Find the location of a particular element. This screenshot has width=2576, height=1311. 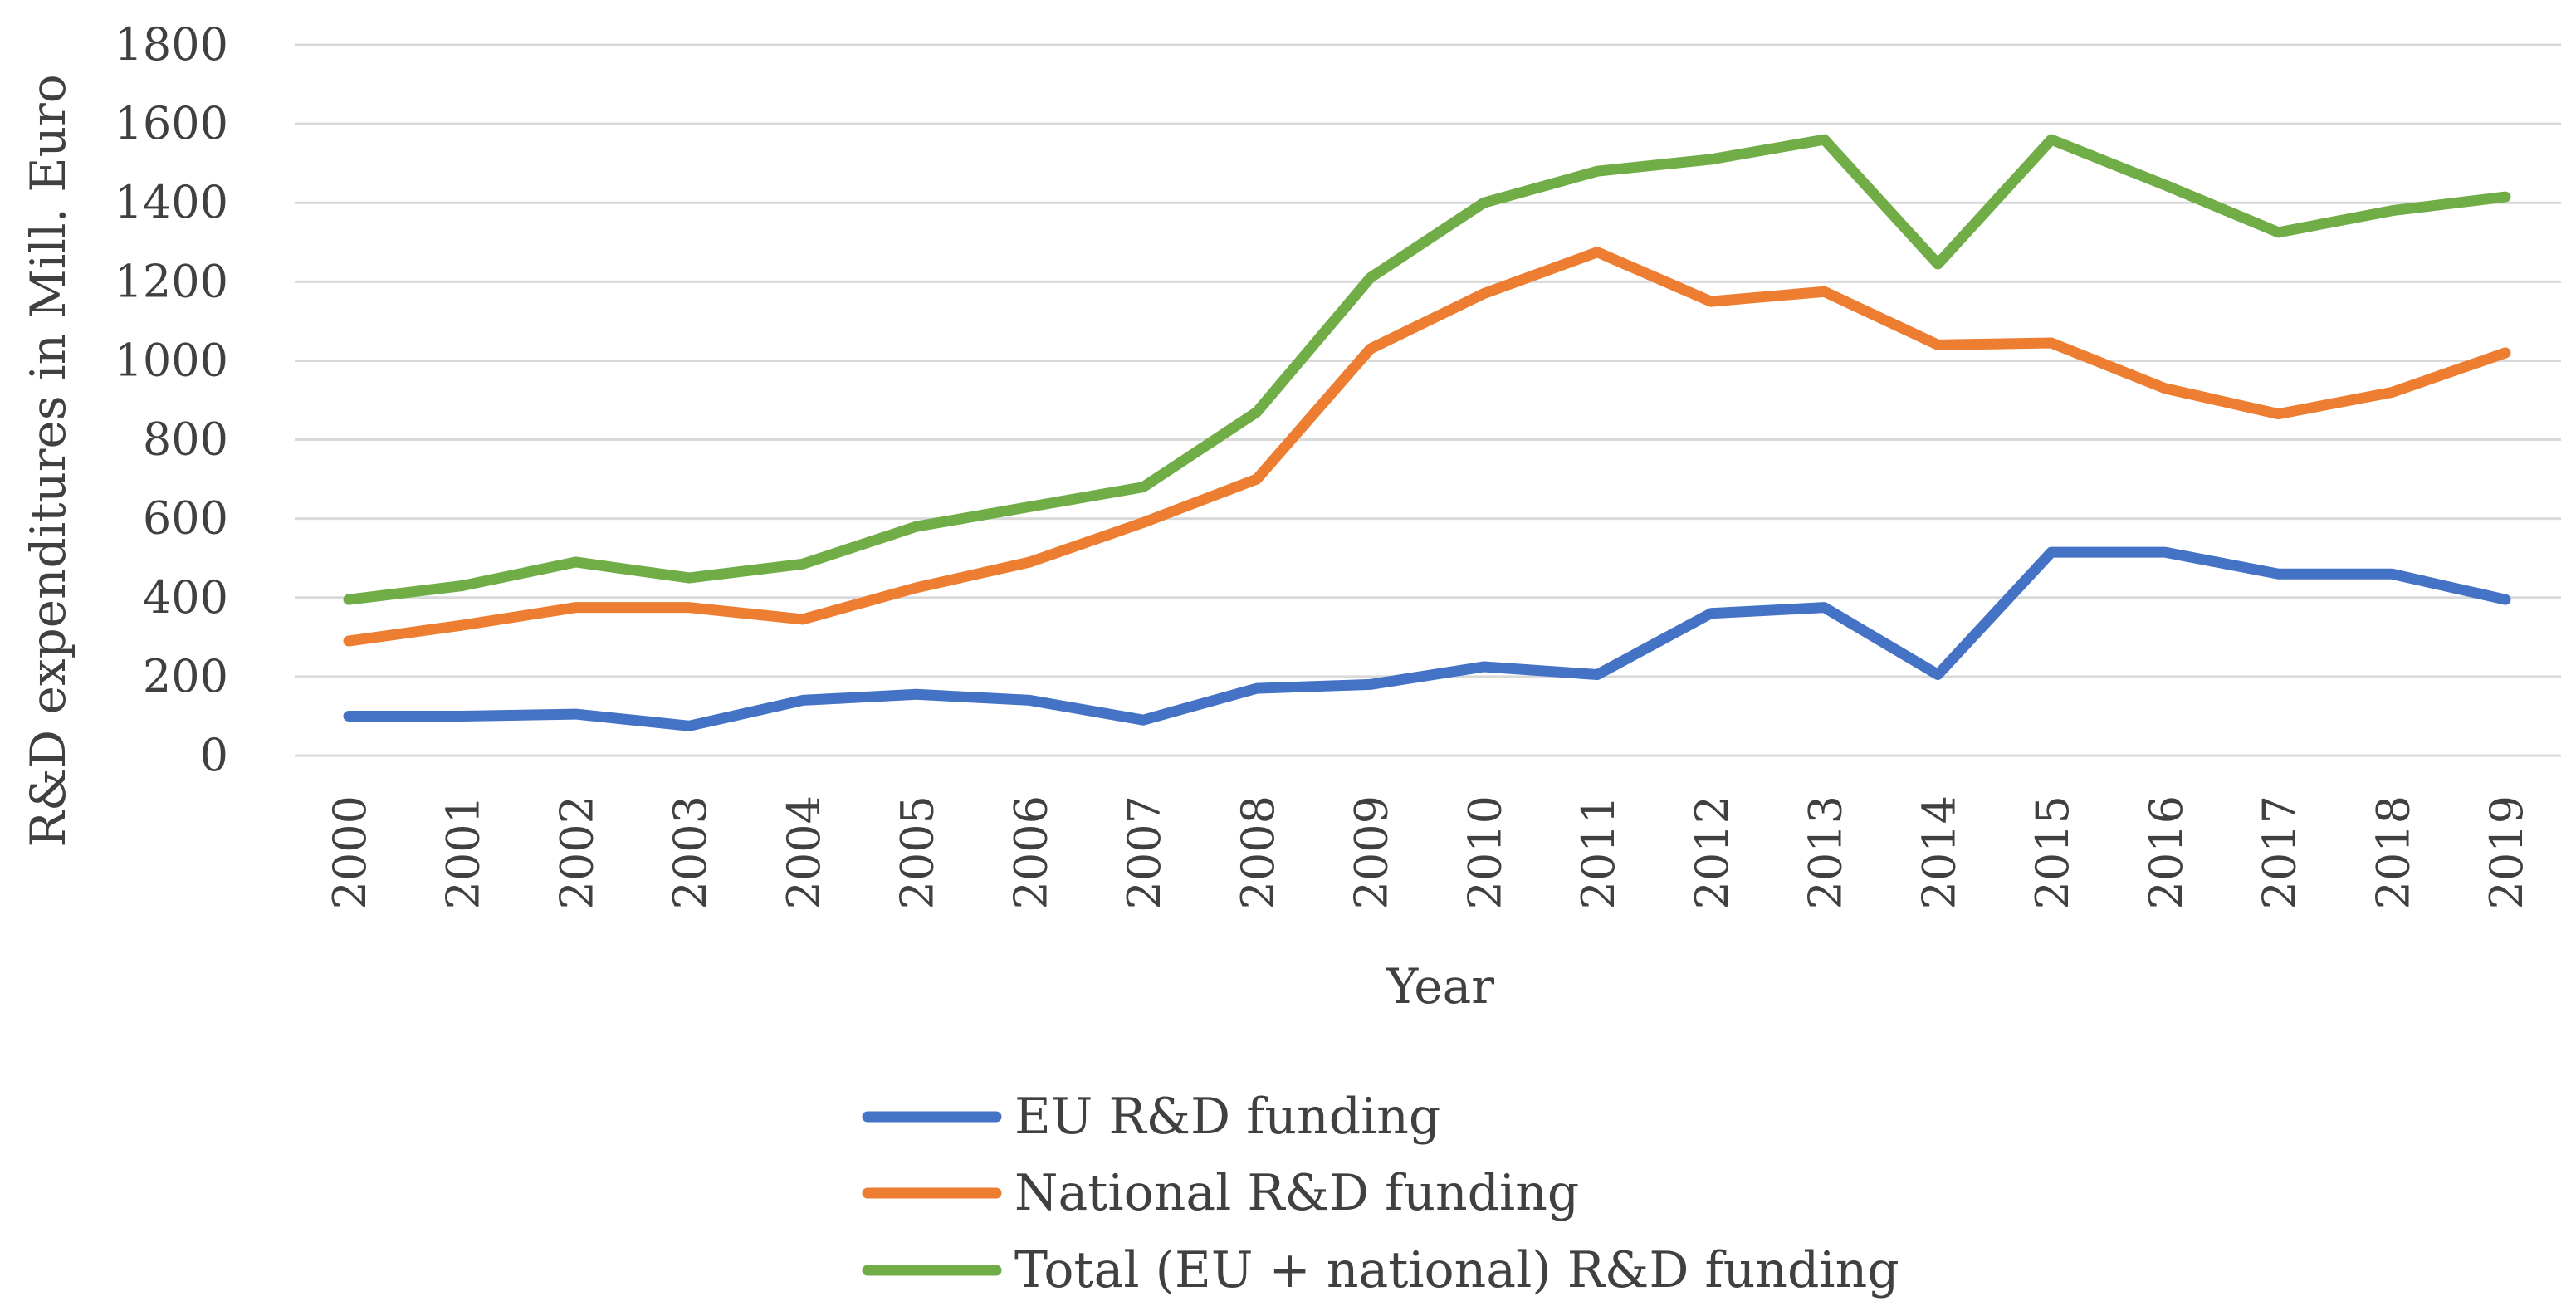

y-tick-label: 400 is located at coordinates (185, 597).